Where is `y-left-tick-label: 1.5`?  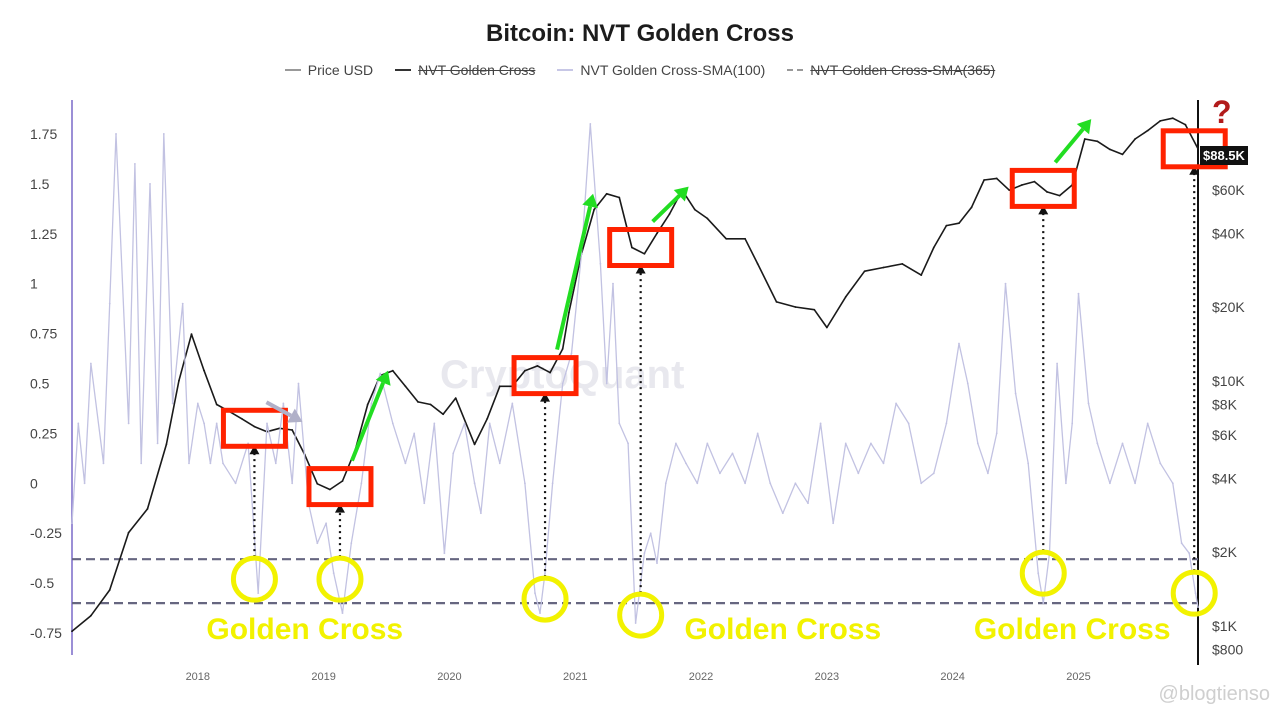 y-left-tick-label: 1.5 is located at coordinates (40, 184).